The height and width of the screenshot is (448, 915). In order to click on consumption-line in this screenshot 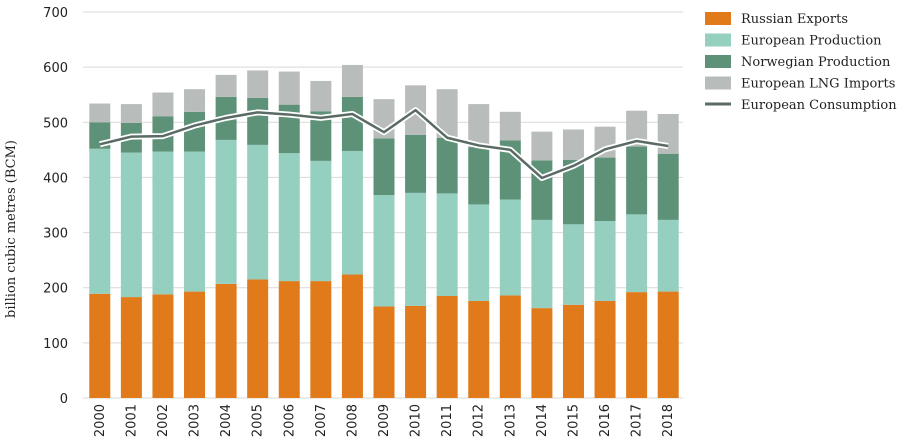, I will do `click(384, 144)`.